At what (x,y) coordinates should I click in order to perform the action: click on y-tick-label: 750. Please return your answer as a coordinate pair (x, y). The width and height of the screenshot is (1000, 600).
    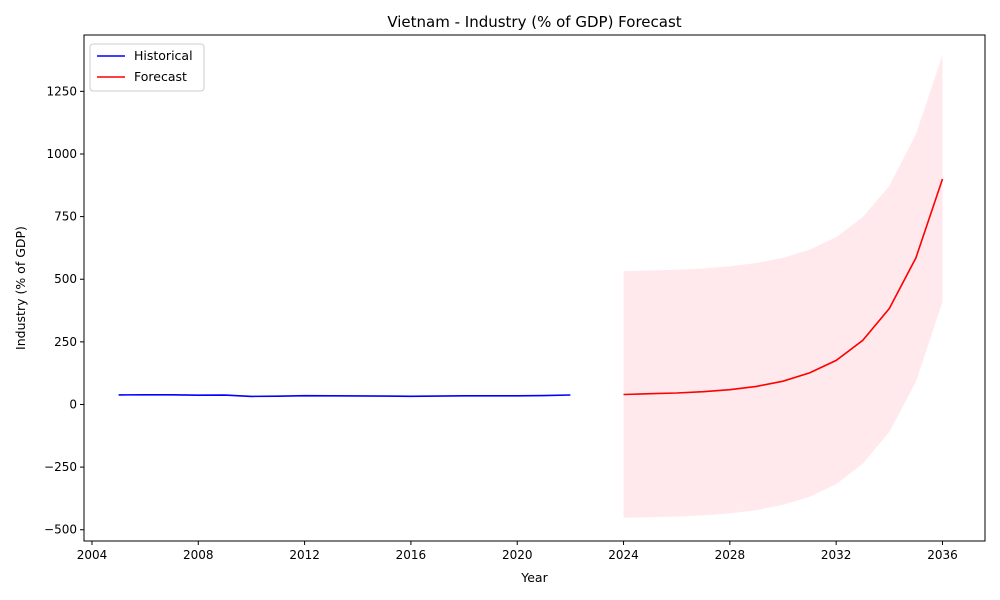
    Looking at the image, I should click on (65, 217).